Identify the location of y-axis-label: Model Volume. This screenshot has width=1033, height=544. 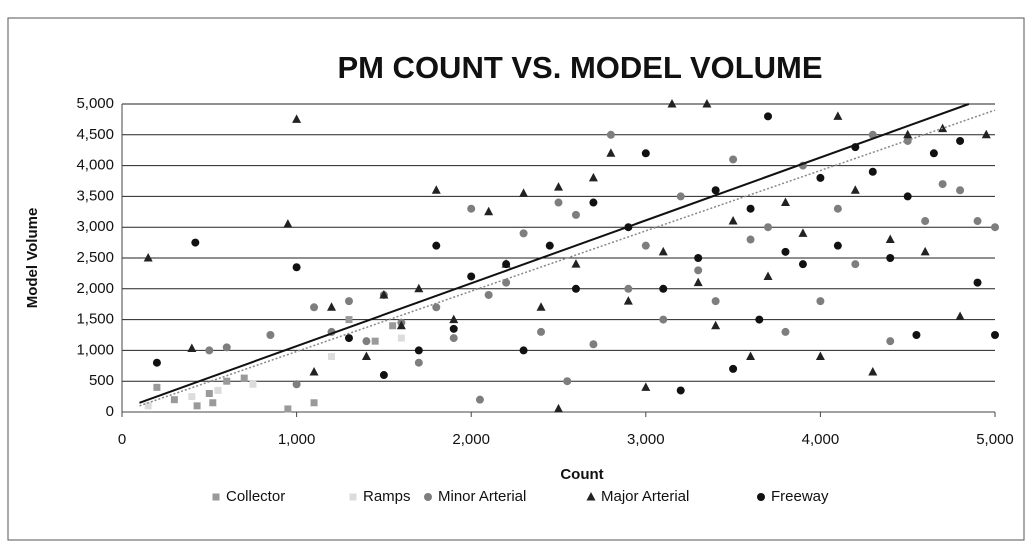
(32, 258).